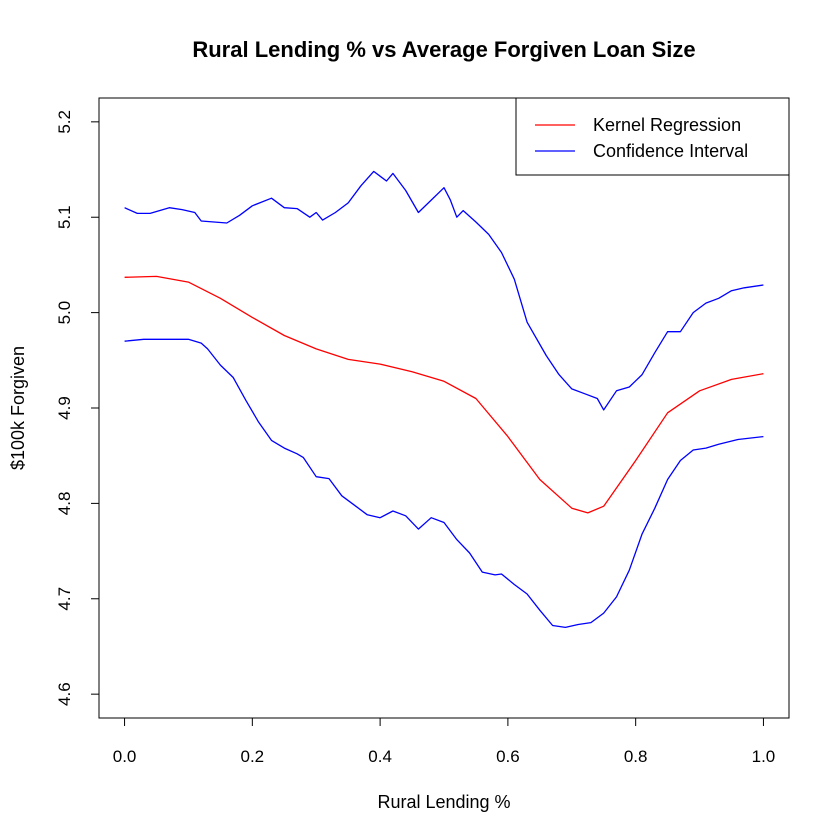  What do you see at coordinates (18, 408) in the screenshot?
I see `y-axis-label: $100k Forgiven` at bounding box center [18, 408].